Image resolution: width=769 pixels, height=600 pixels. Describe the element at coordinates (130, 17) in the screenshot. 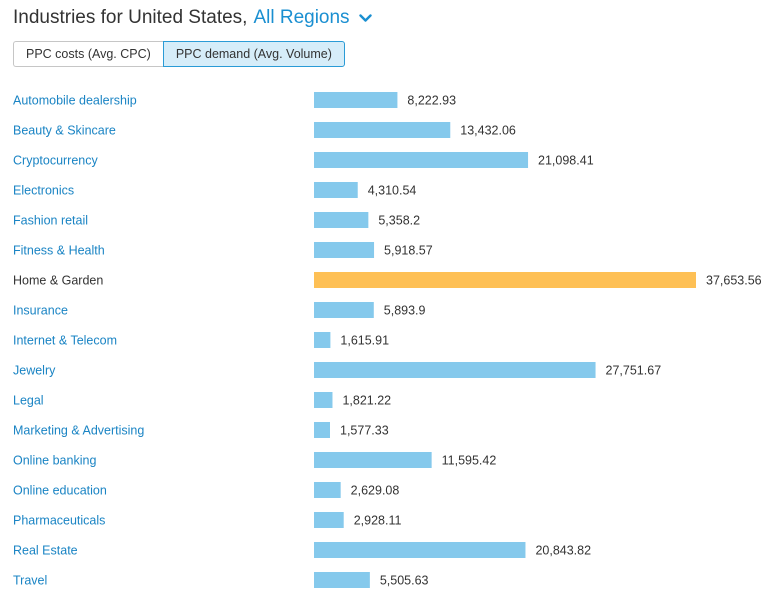

I see `title-prefix: Industries for United States,` at that location.